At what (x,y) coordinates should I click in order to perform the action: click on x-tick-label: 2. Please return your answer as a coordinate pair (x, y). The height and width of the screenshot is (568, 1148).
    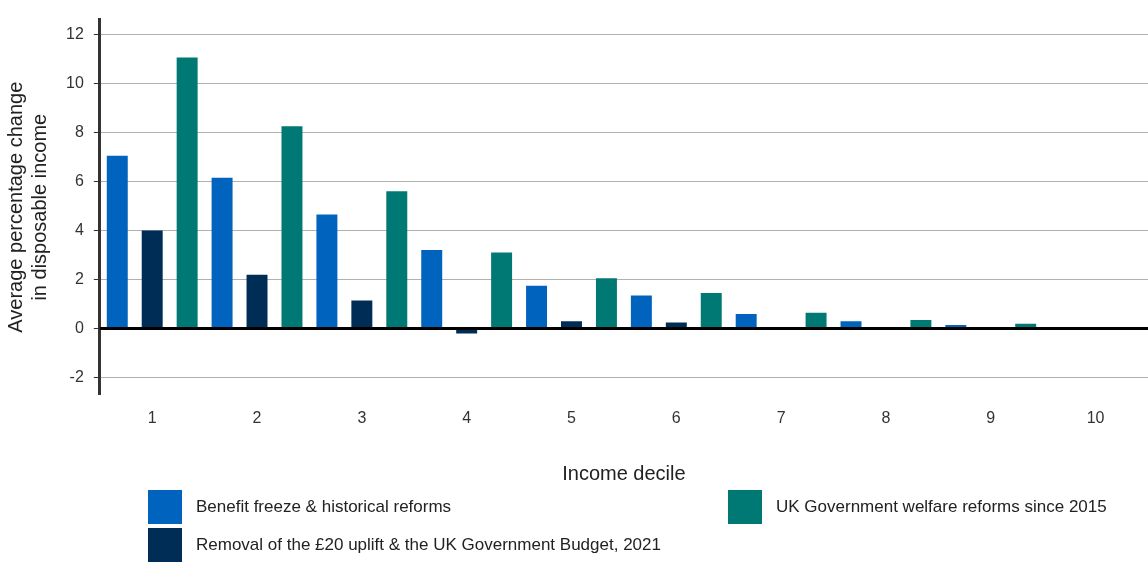
    Looking at the image, I should click on (257, 417).